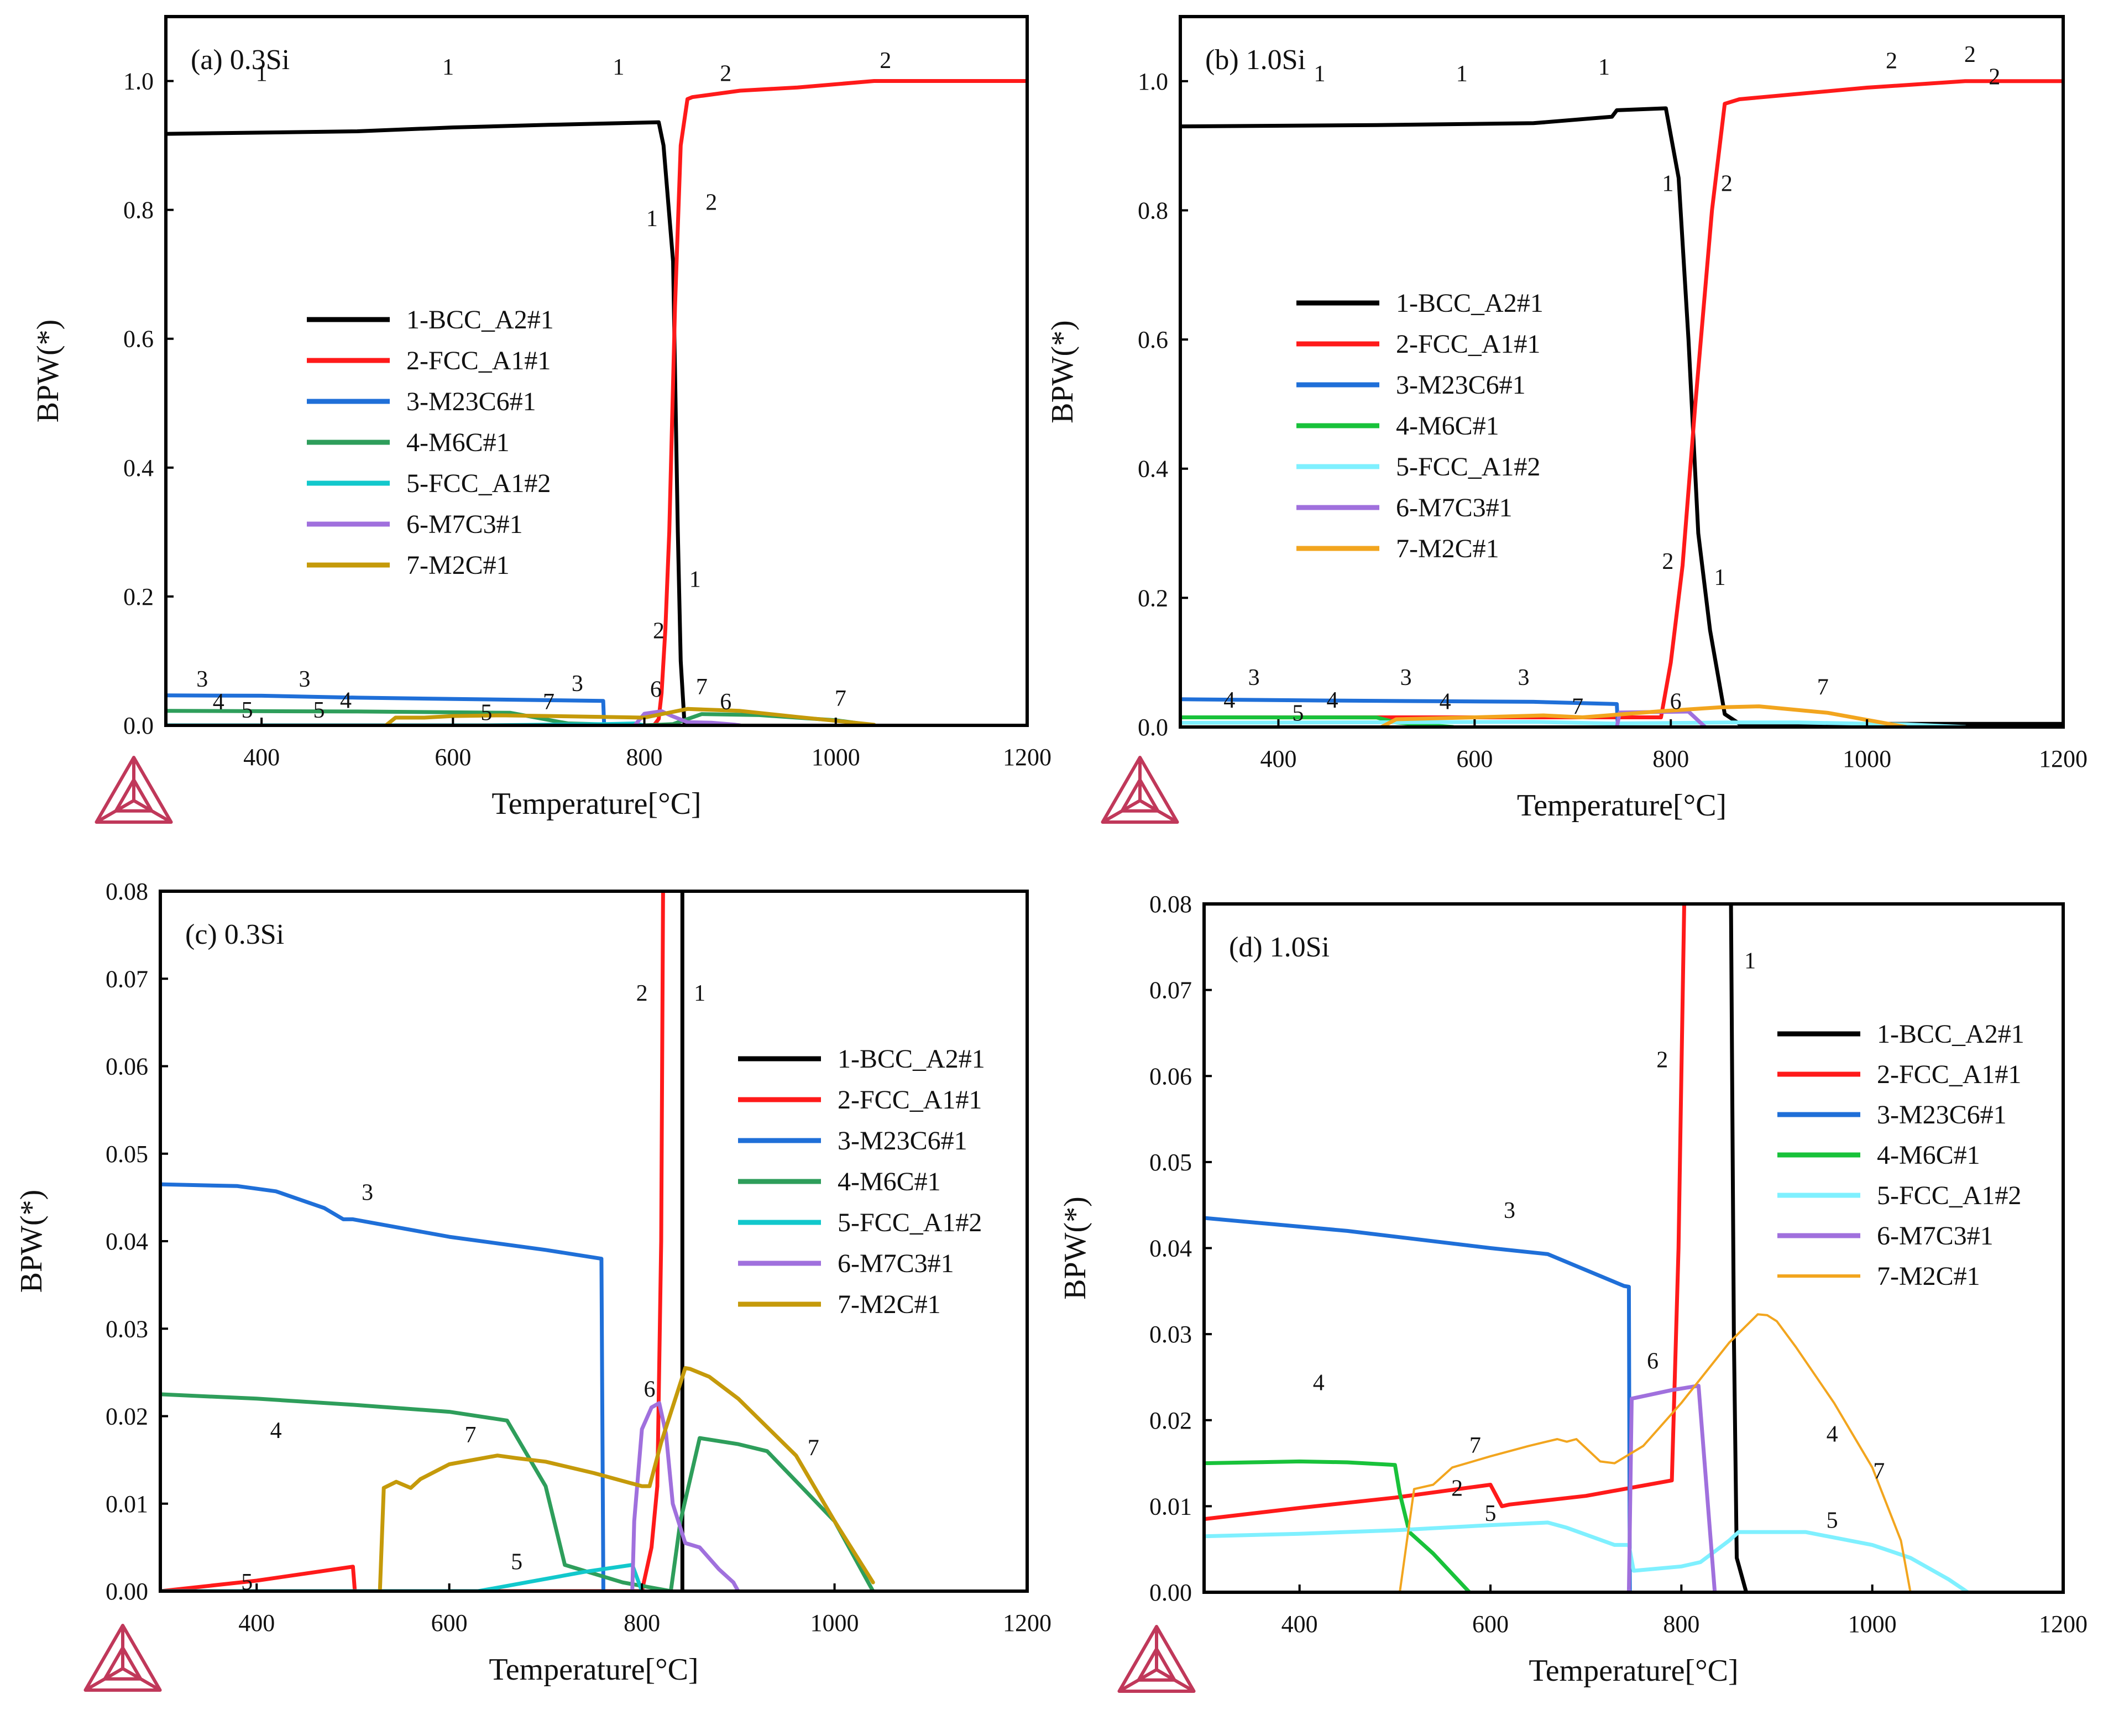  I want to click on y-tick-label: 0.6, so click(1153, 339).